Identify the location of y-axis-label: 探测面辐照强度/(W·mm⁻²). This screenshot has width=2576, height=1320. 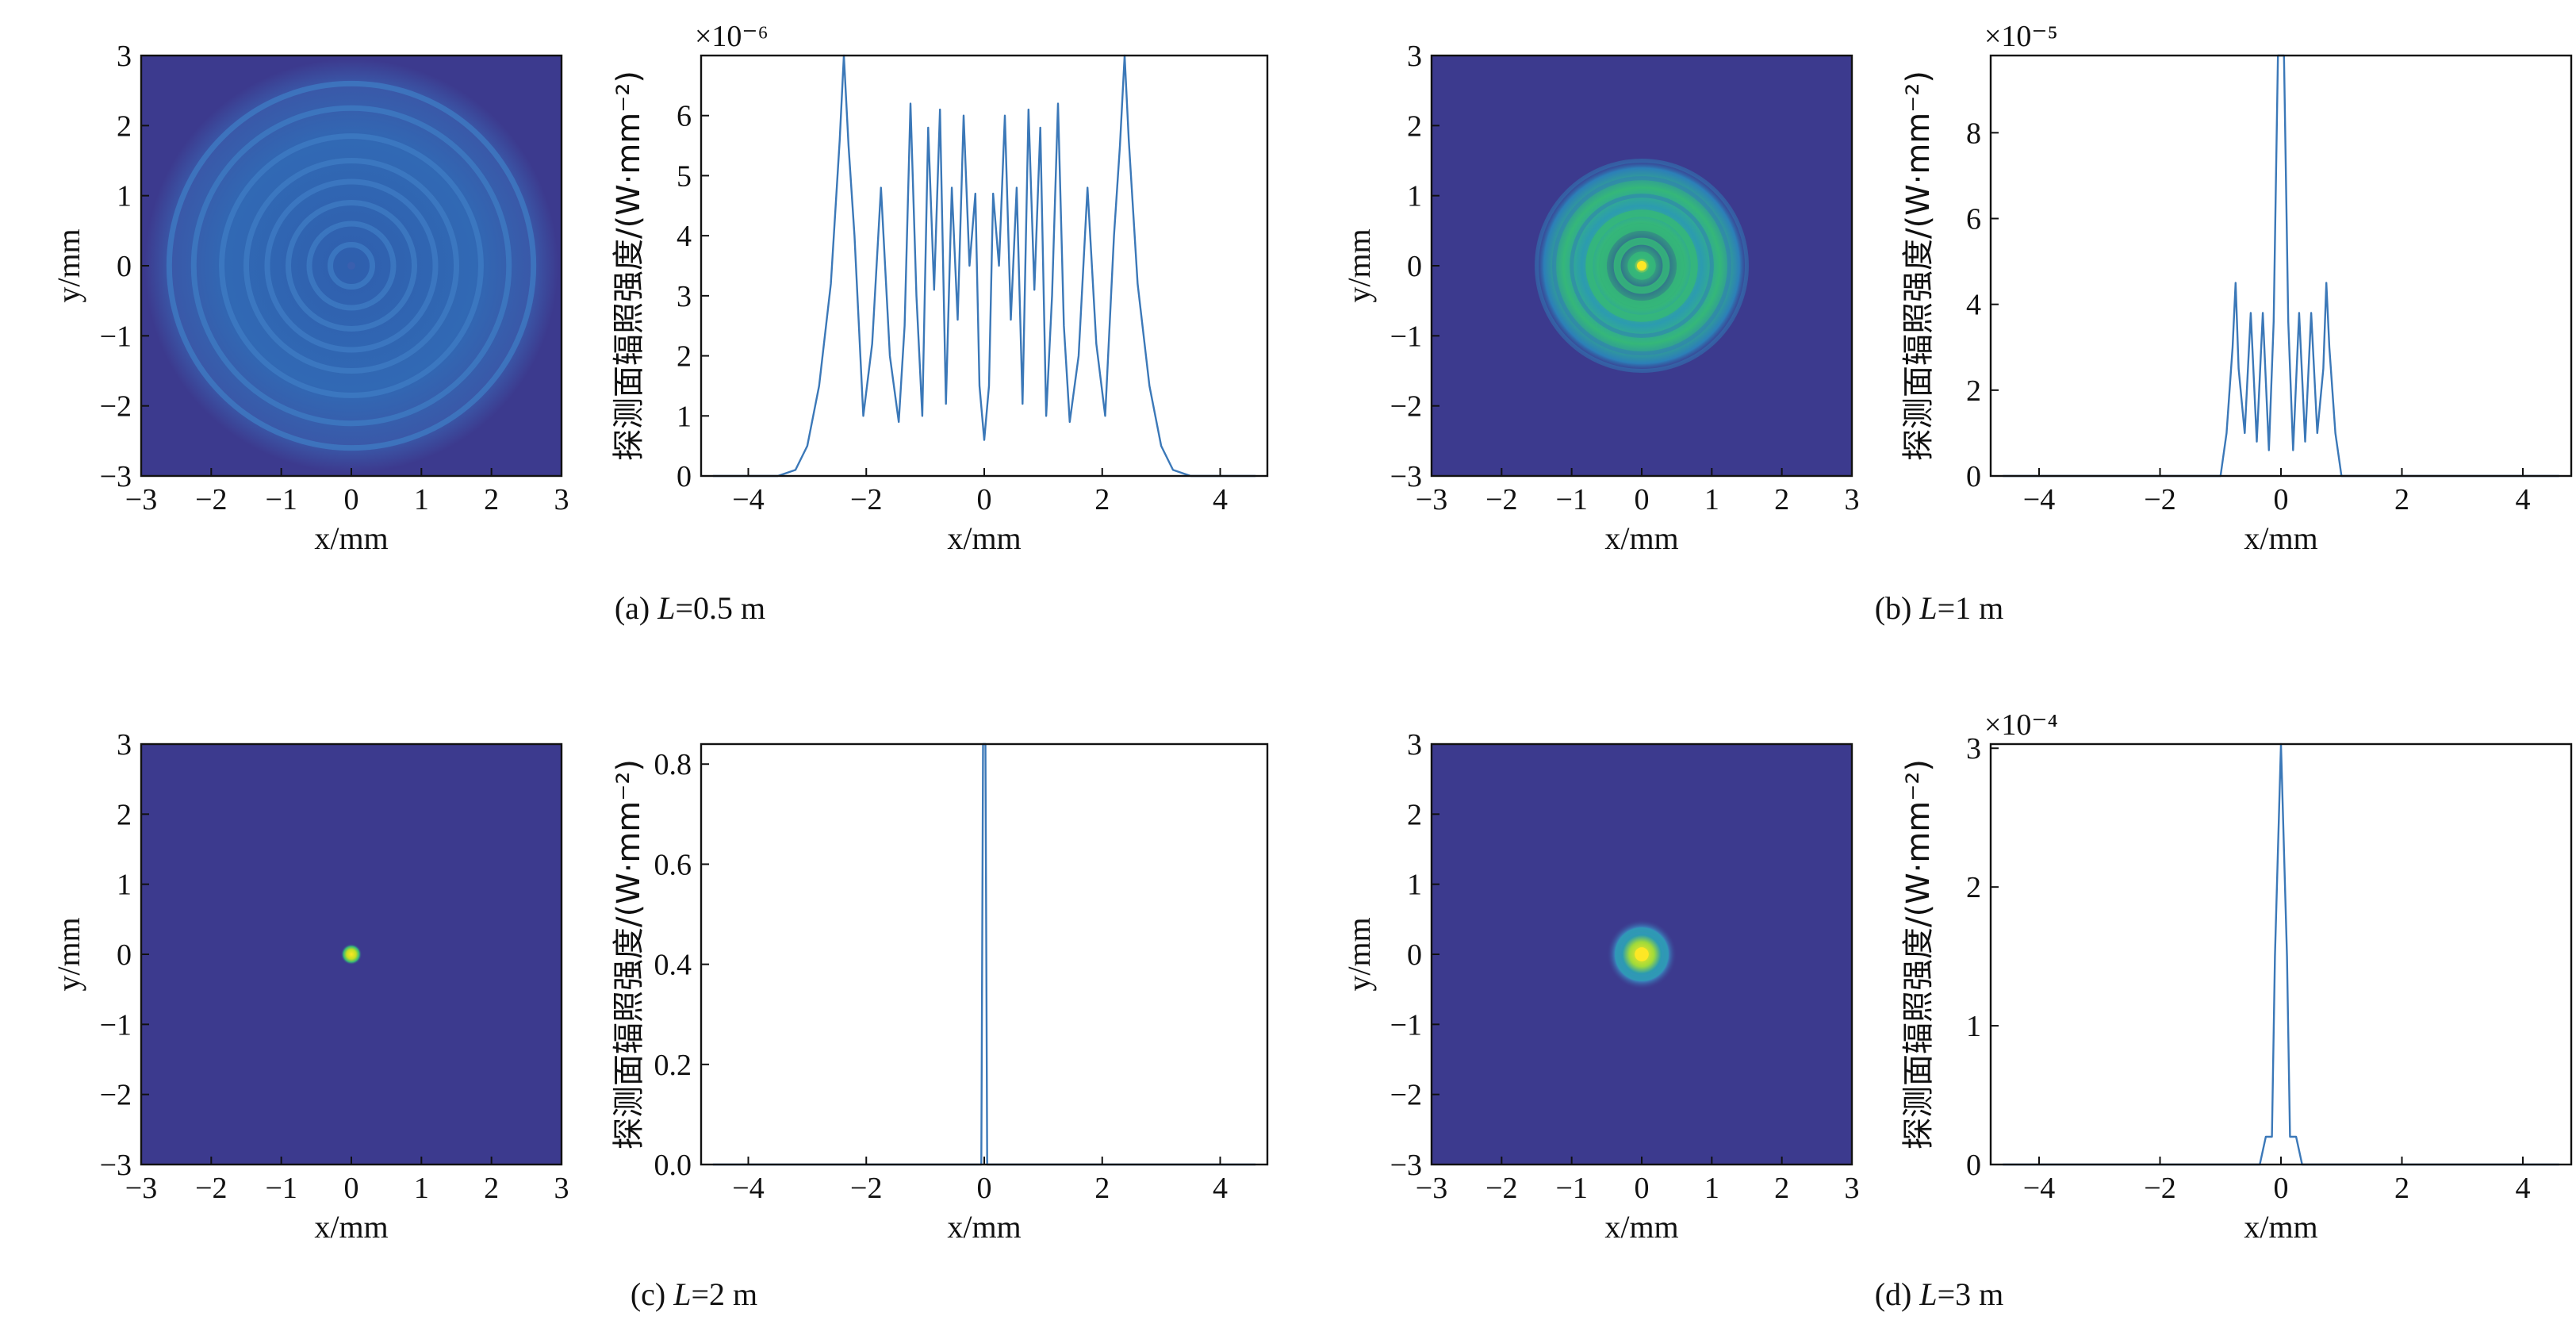
(1919, 954).